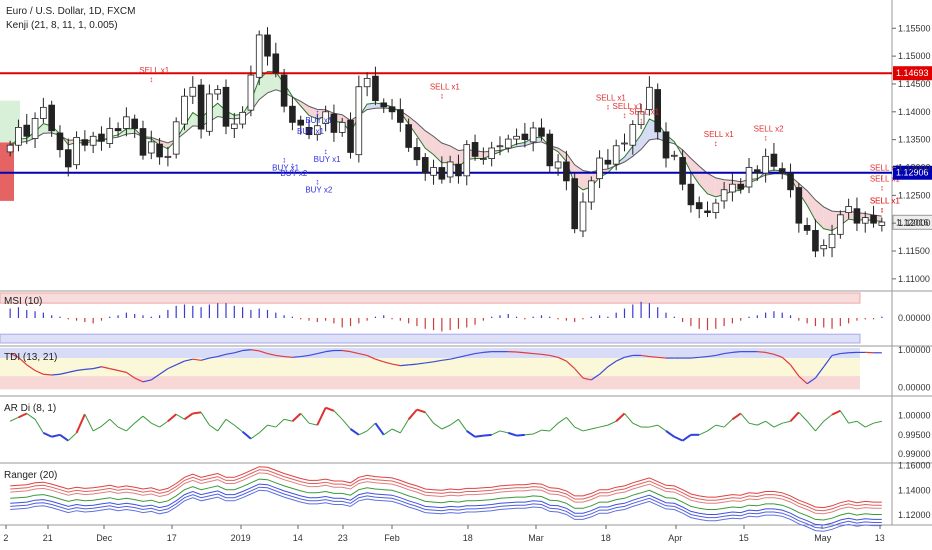 This screenshot has width=932, height=550. Describe the element at coordinates (914, 195) in the screenshot. I see `price-tick-label: 1.12500` at that location.